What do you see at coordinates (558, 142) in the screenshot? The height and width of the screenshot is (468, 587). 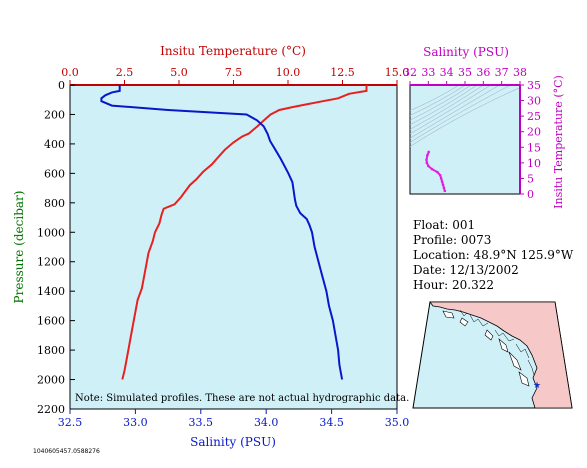 I see `ts-temperature-axis-label: Insitu Temperature (°C)` at bounding box center [558, 142].